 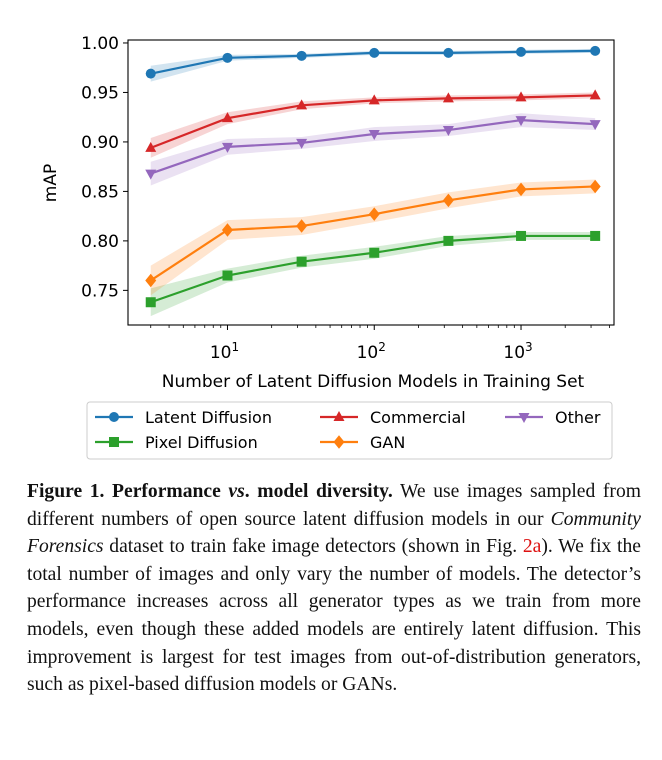 What do you see at coordinates (252, 491) in the screenshot?
I see `caption-title: Performance vs. model diversity.` at bounding box center [252, 491].